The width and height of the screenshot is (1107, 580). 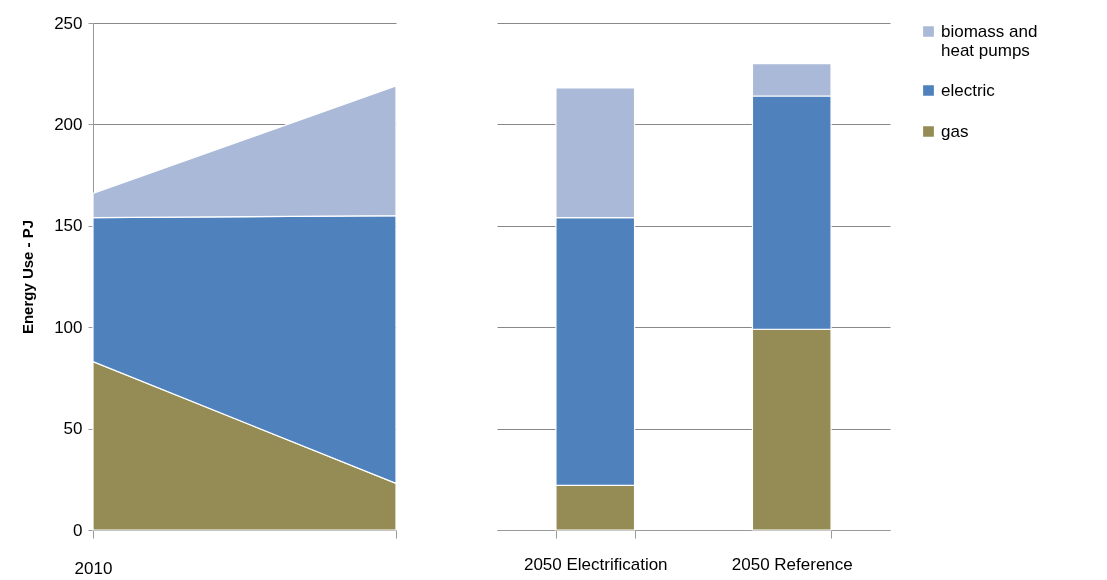 What do you see at coordinates (595, 564) in the screenshot?
I see `x-tick-label: 2050 Electrification` at bounding box center [595, 564].